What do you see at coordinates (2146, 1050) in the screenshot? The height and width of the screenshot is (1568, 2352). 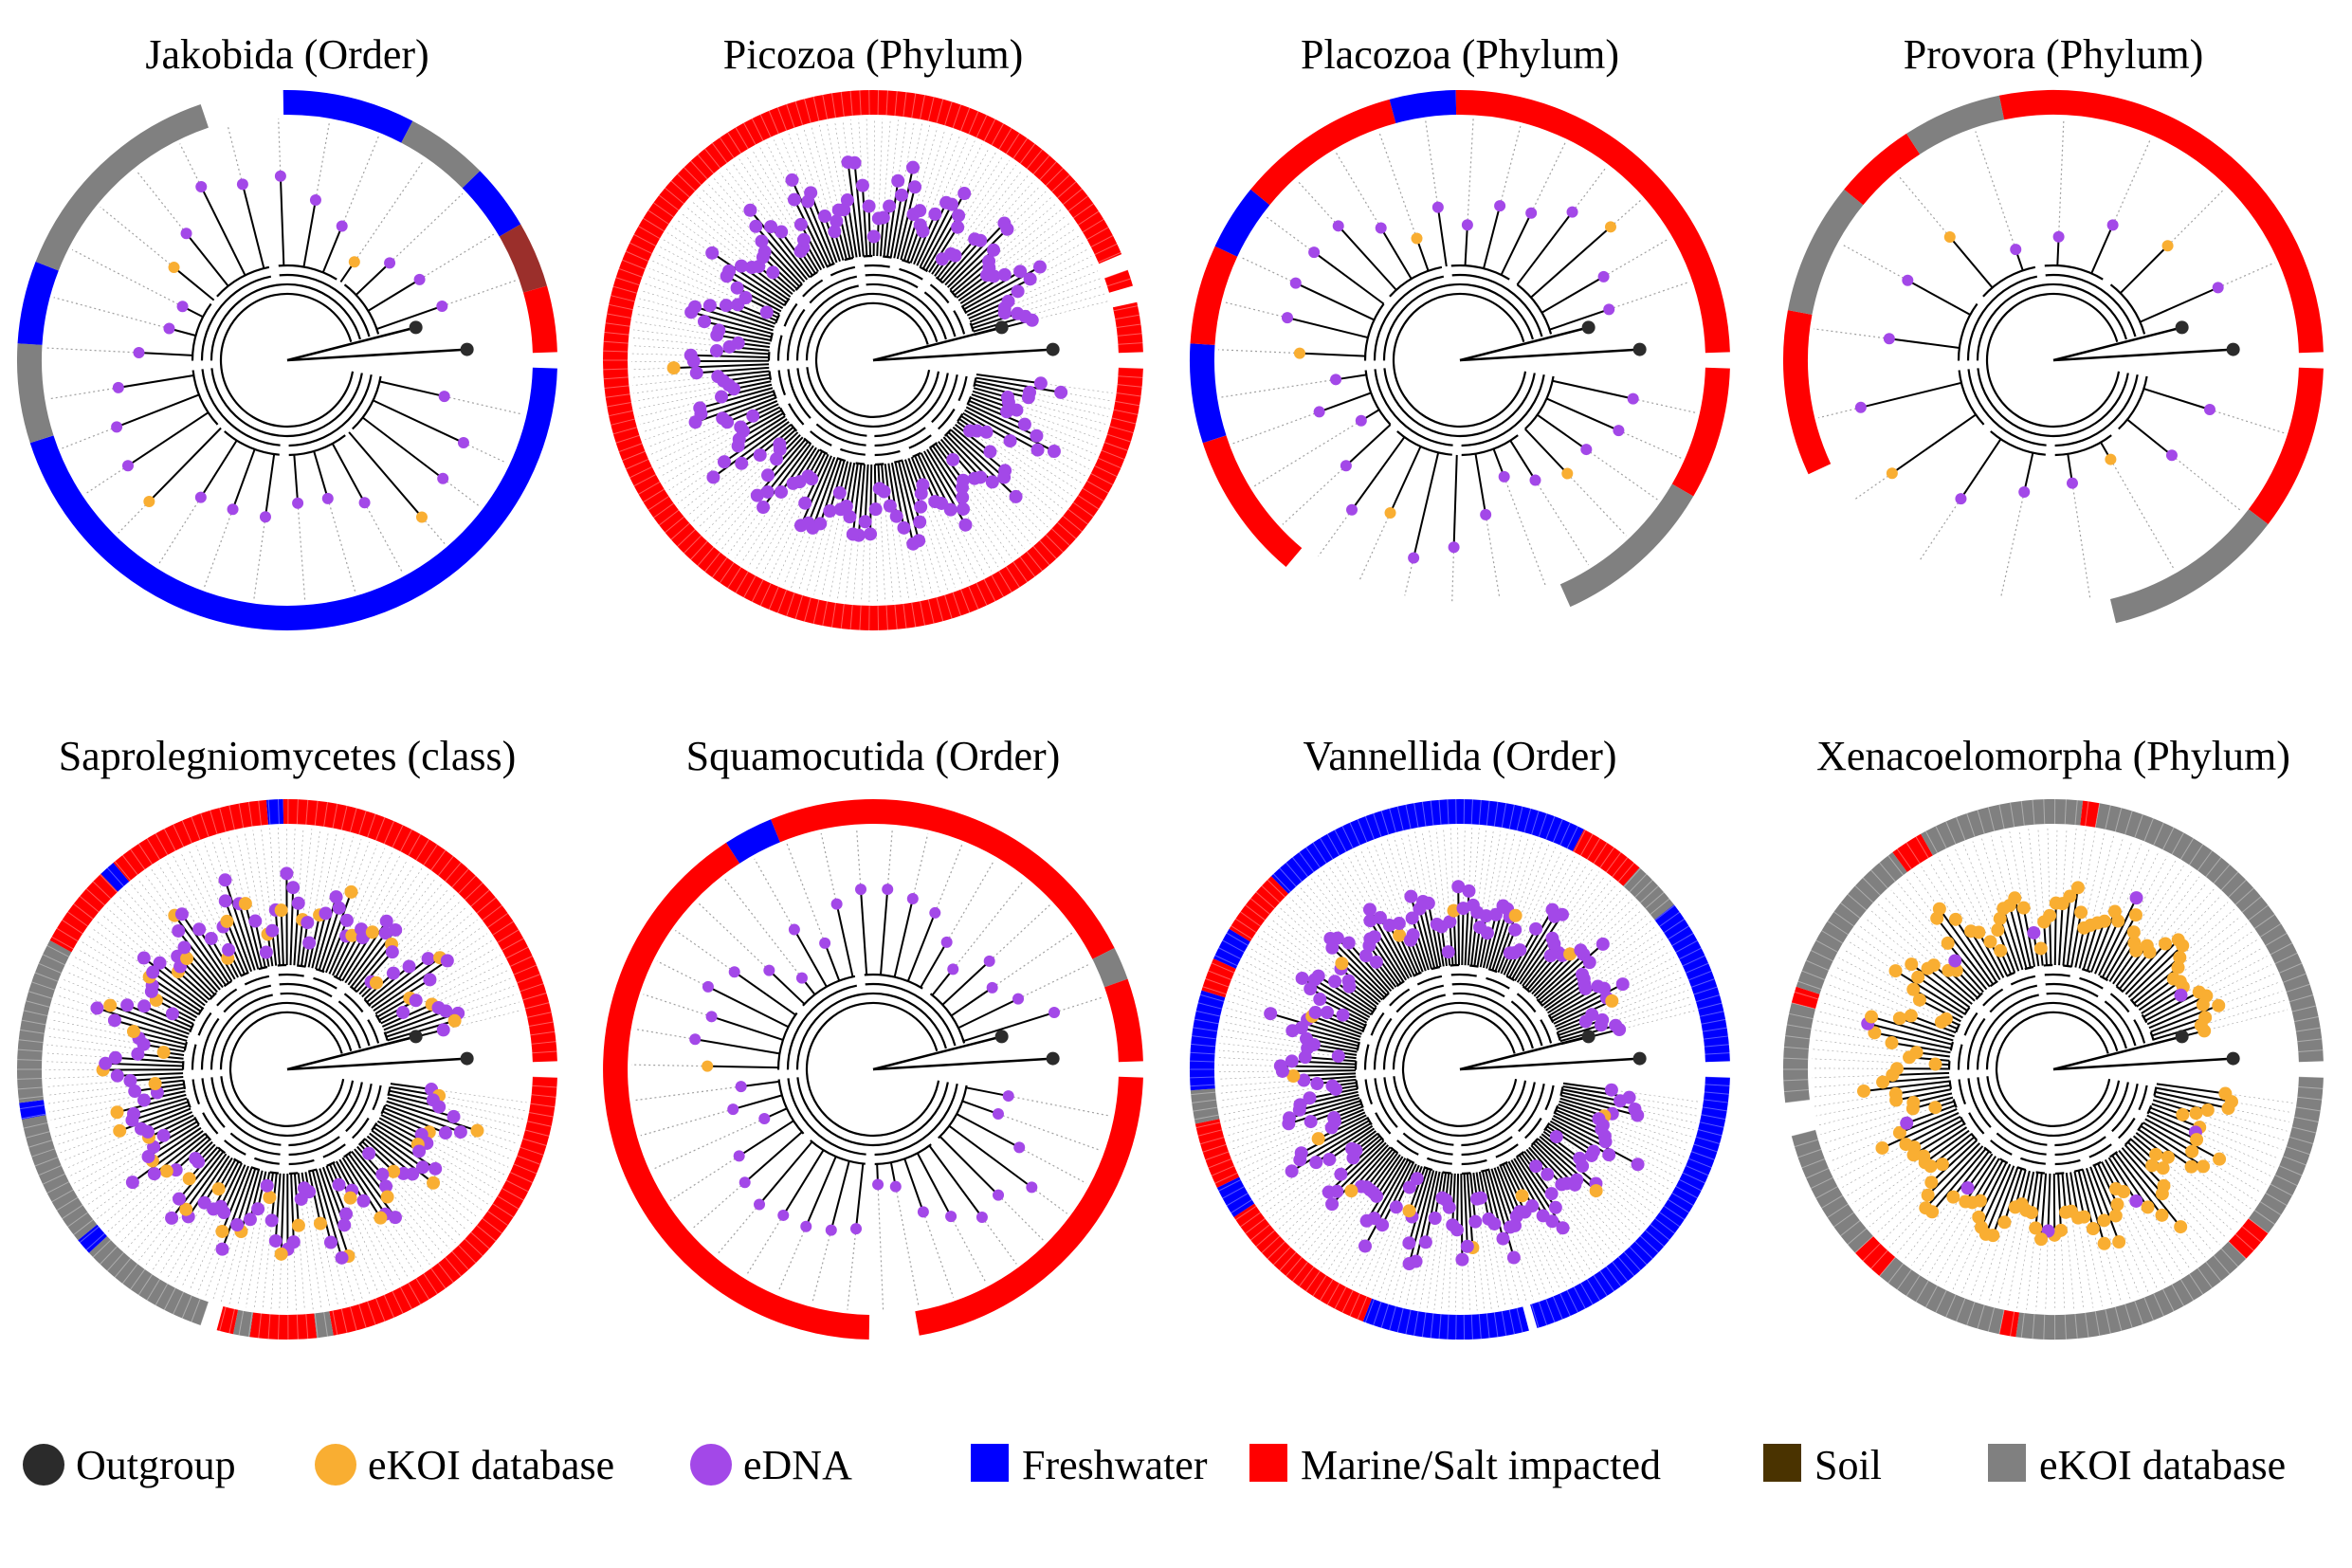 I see `outgroup` at bounding box center [2146, 1050].